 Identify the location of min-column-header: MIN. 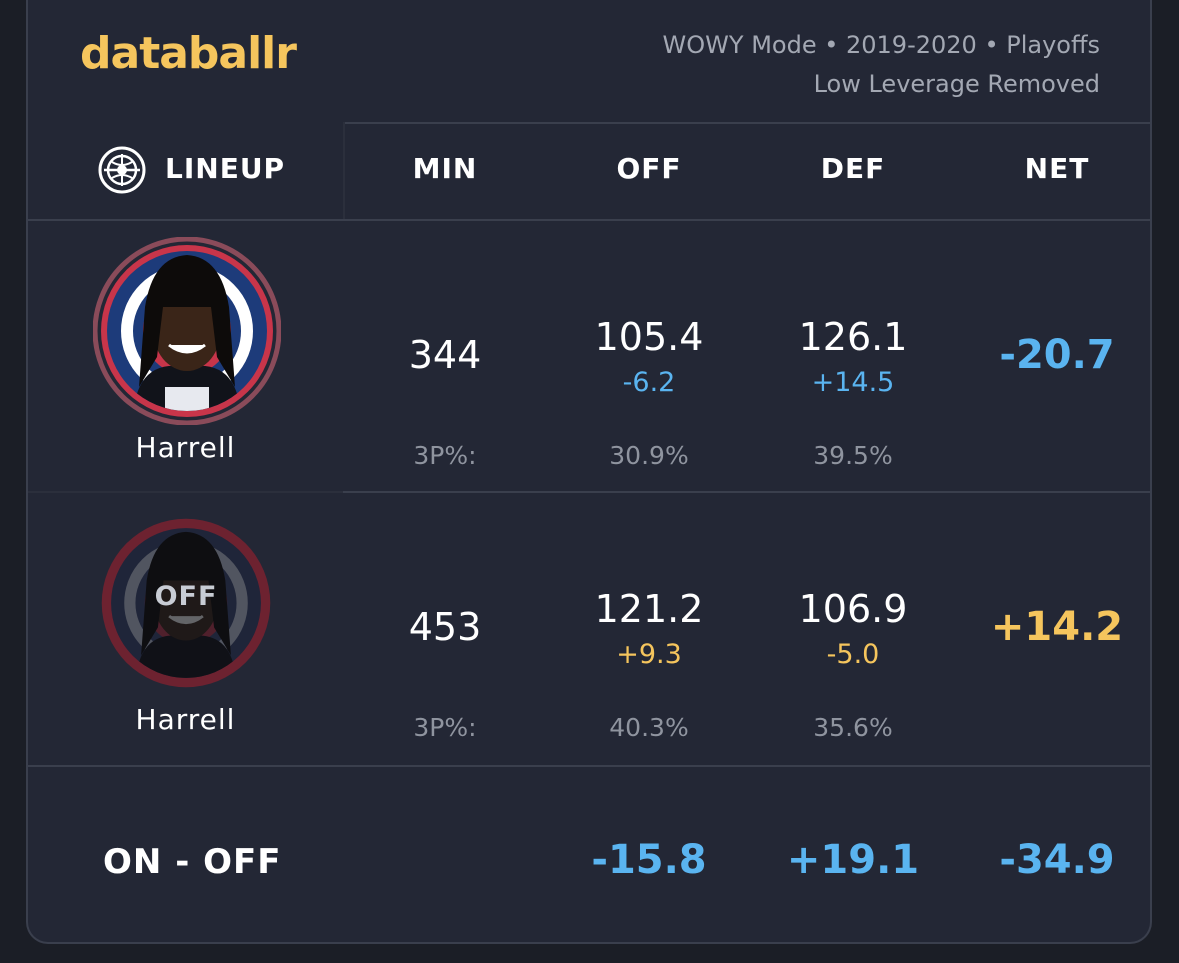
(445, 168).